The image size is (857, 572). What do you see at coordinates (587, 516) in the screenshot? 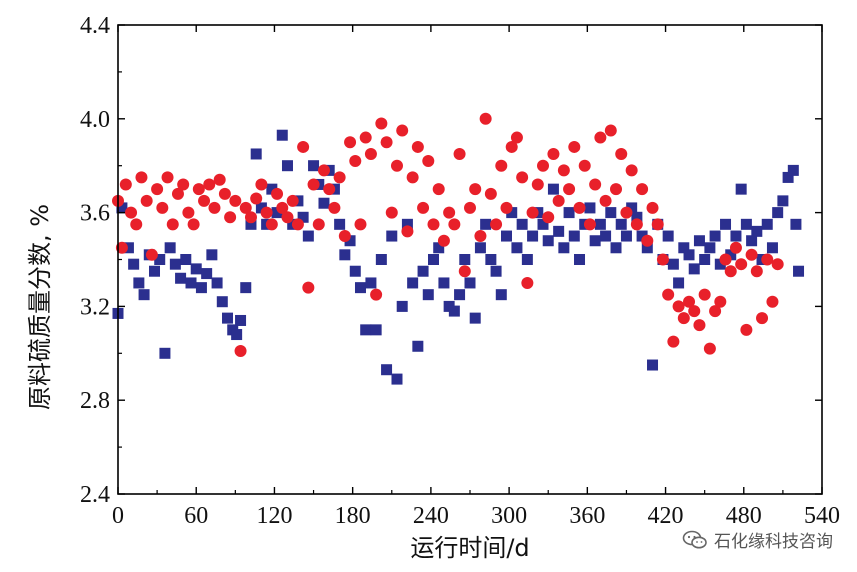
I see `x-tick-label: 360` at bounding box center [587, 516].